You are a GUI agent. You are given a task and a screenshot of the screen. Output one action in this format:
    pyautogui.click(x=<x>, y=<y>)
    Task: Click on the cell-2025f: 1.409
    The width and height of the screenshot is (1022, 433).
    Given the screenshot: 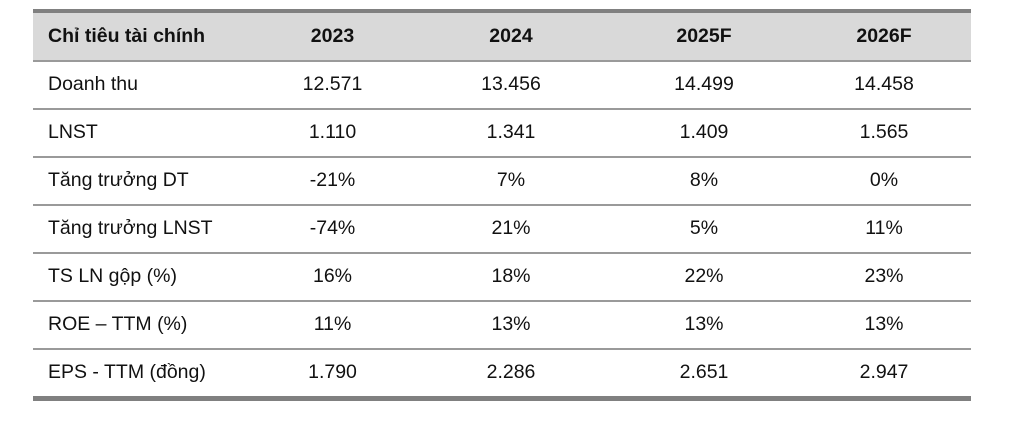 What is the action you would take?
    pyautogui.click(x=704, y=132)
    